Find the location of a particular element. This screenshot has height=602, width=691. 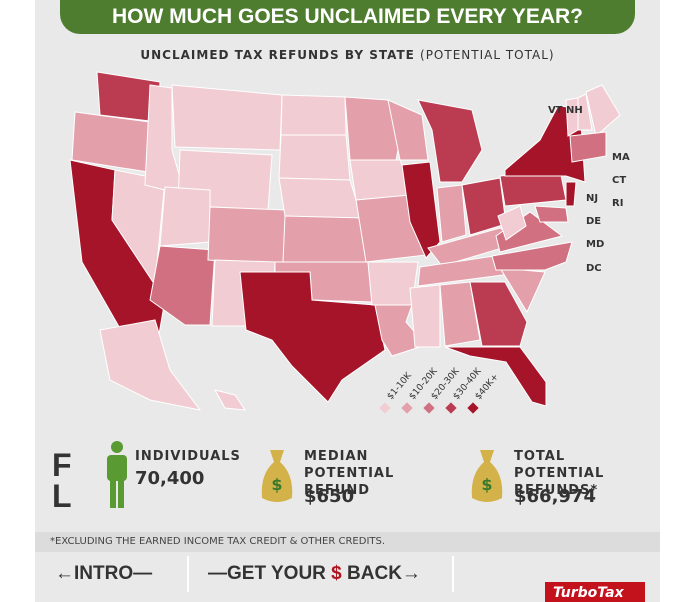

nav-forward-prefix: GET YOUR is located at coordinates (276, 573).